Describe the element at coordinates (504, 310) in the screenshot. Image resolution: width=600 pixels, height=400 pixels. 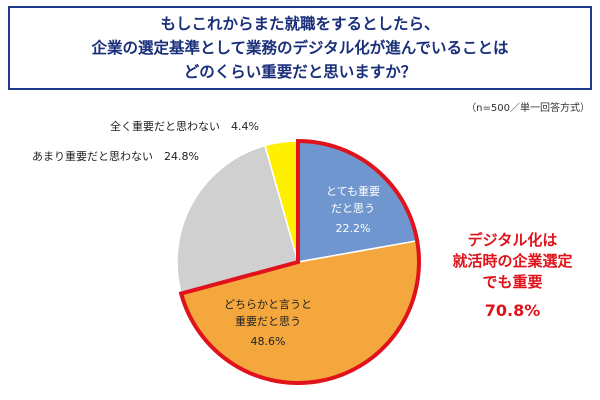
I see `callout-total-value: 70.8` at that location.